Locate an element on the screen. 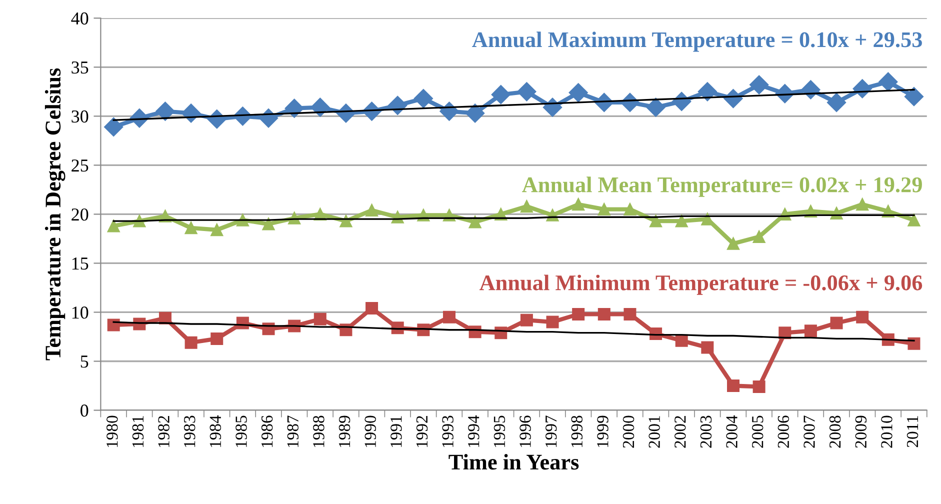 Image resolution: width=941 pixels, height=504 pixels. x-tick-label: 1997 is located at coordinates (551, 431).